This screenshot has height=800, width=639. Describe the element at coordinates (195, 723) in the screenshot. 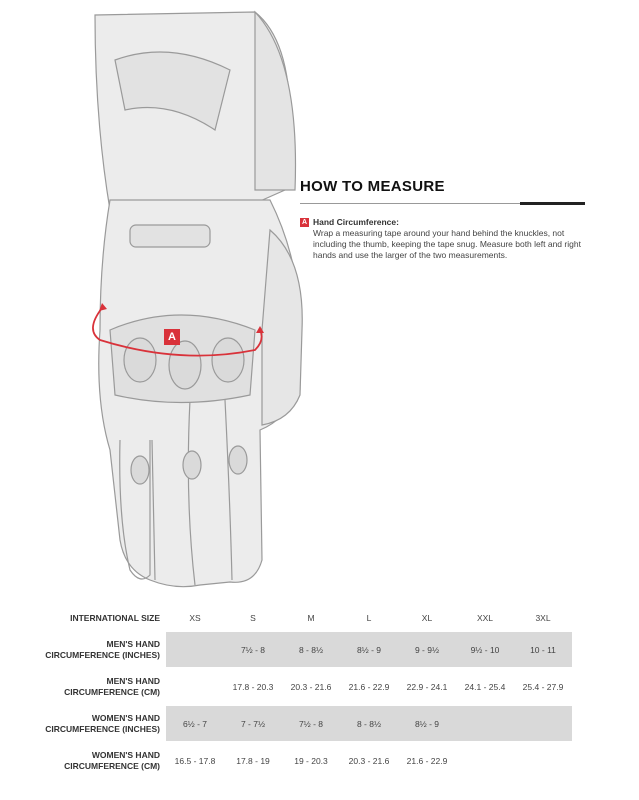

I see `table-cell: 6½ - 7` at that location.